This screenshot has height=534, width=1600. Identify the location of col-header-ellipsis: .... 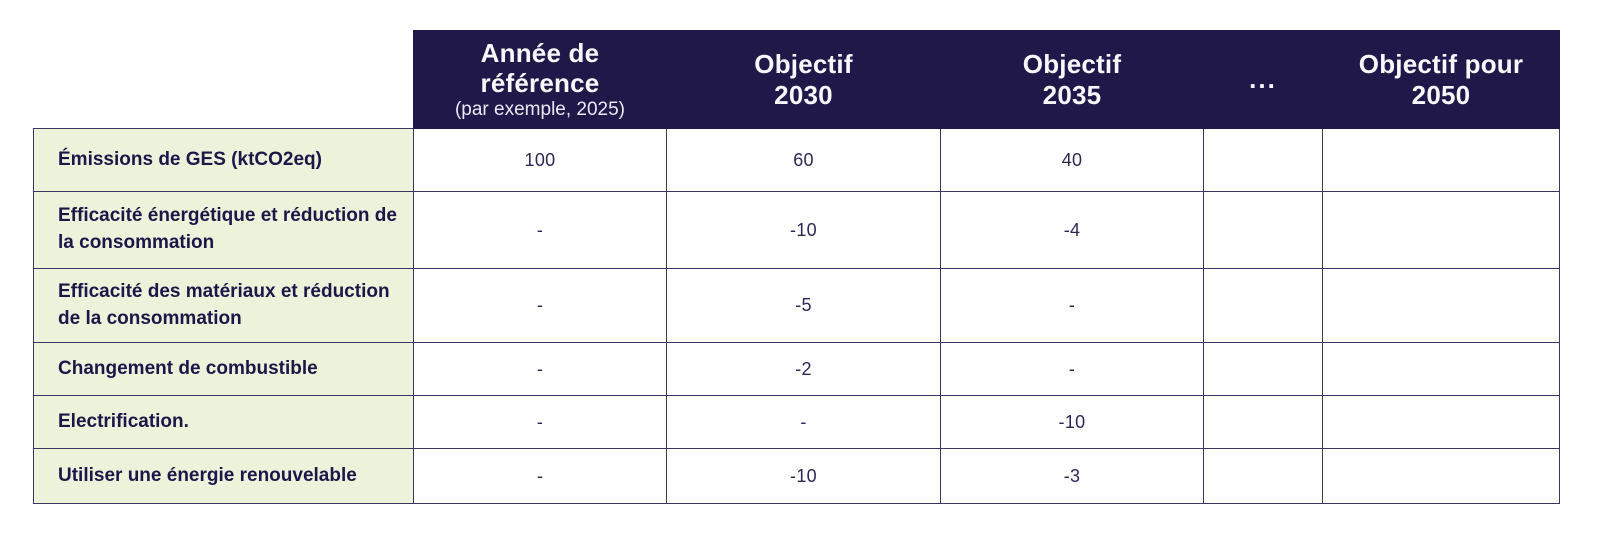
(1263, 79).